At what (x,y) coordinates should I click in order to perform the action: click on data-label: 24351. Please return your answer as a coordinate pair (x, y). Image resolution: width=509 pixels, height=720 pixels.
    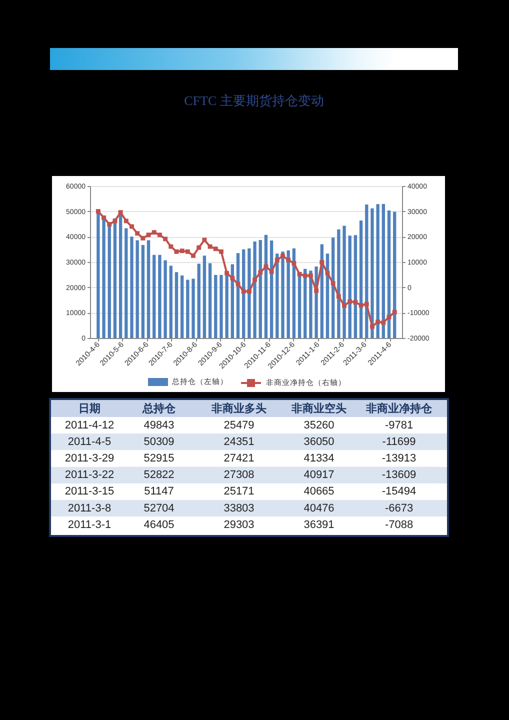
    Looking at the image, I should click on (239, 442).